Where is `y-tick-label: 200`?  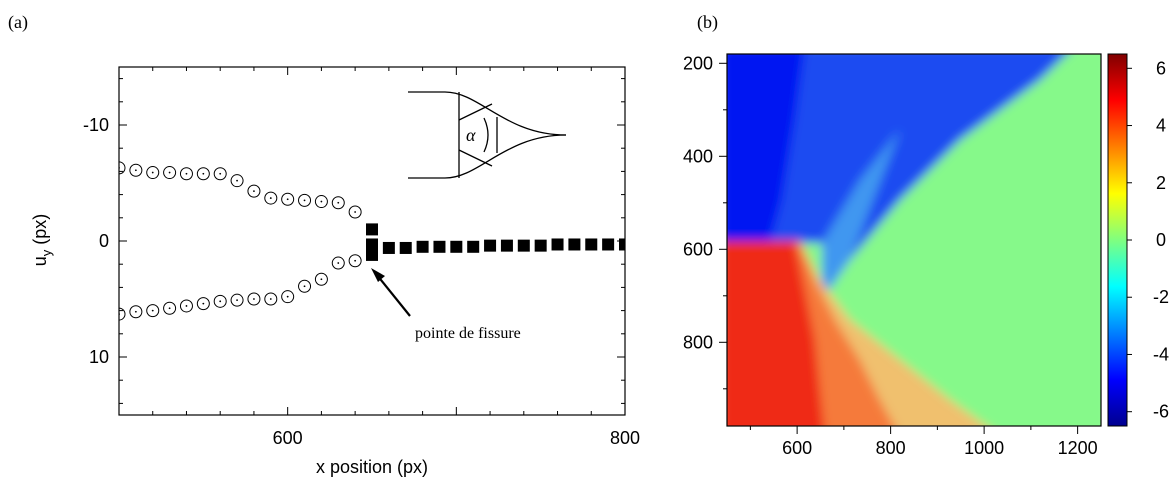
y-tick-label: 200 is located at coordinates (698, 63).